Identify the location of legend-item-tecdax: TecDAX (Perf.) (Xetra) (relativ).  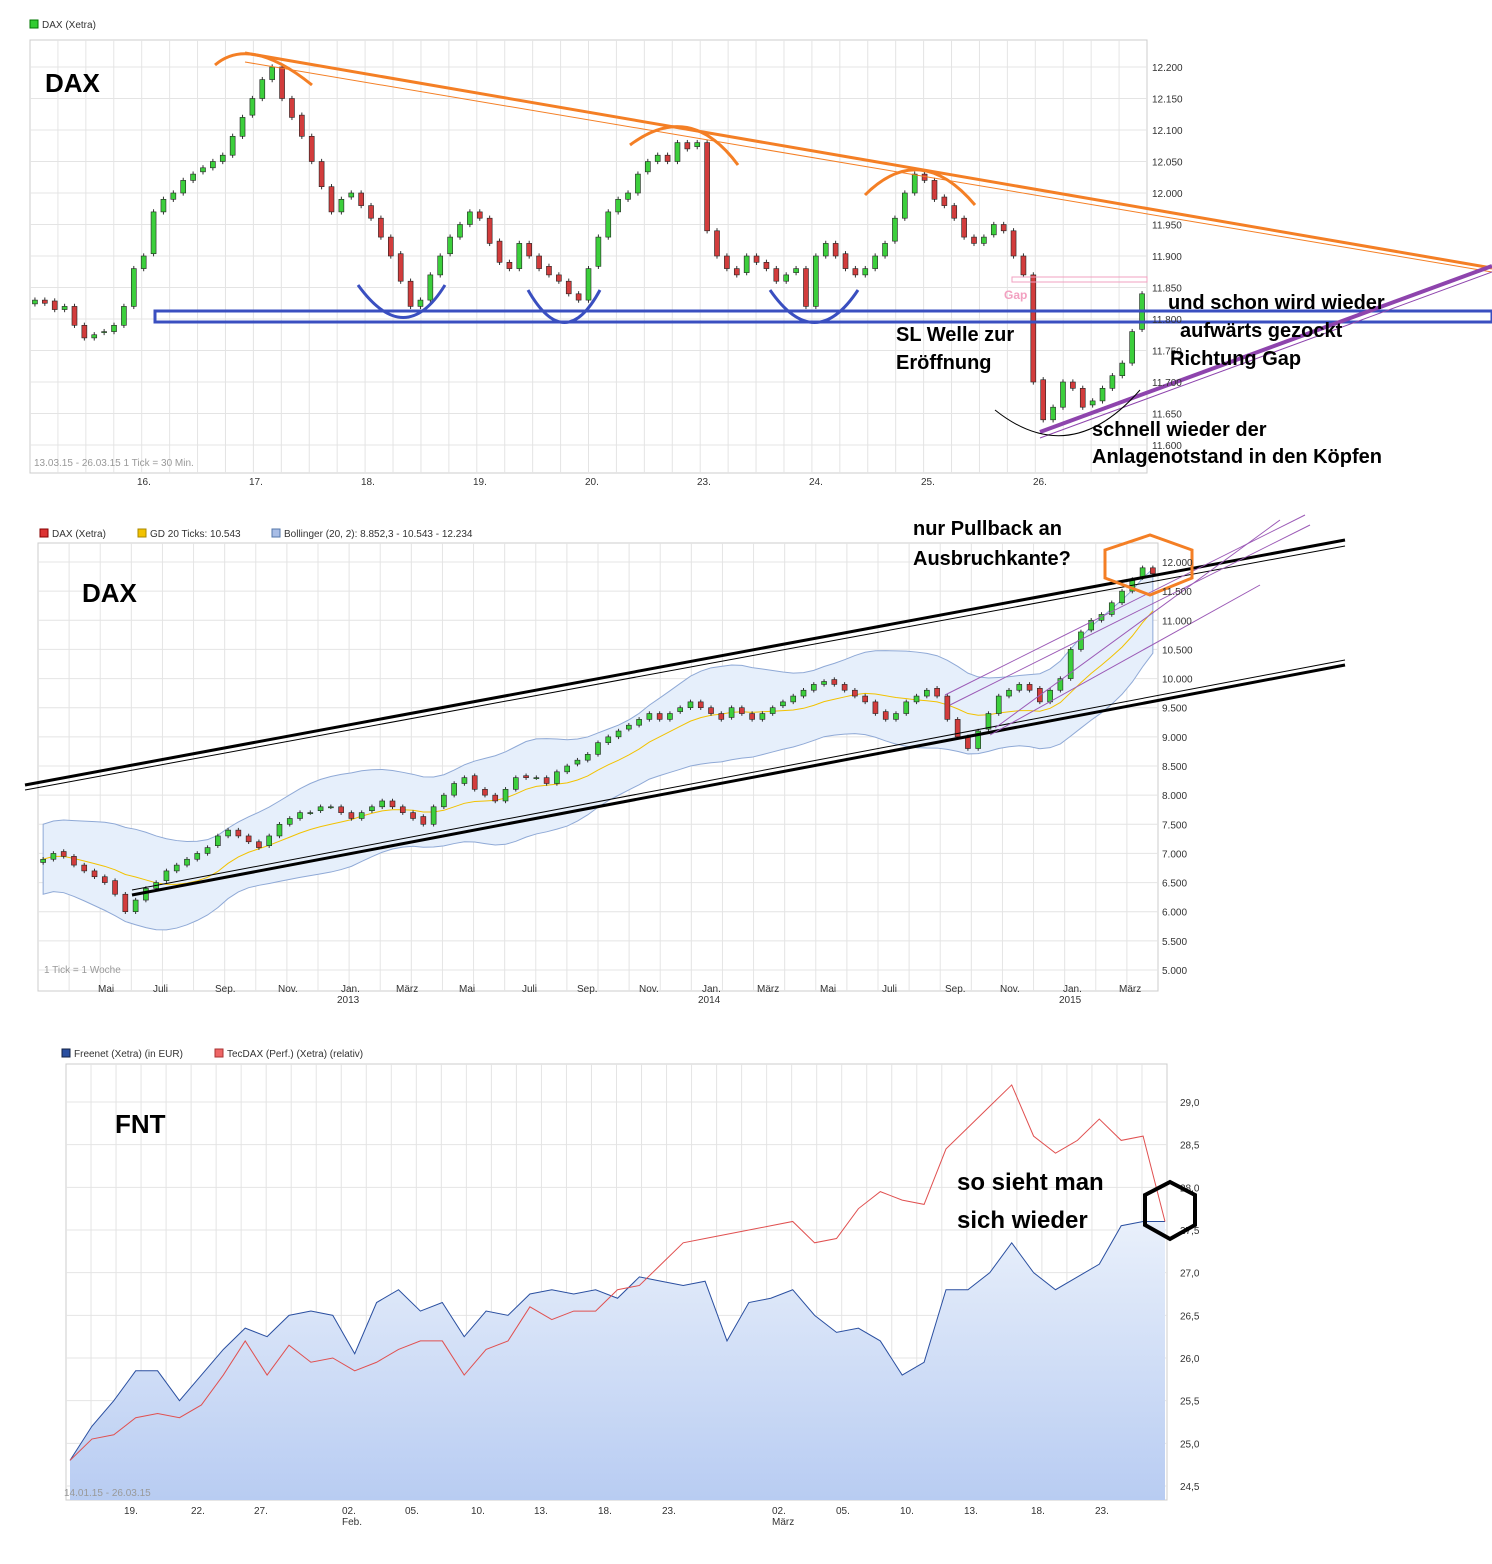
(295, 1054).